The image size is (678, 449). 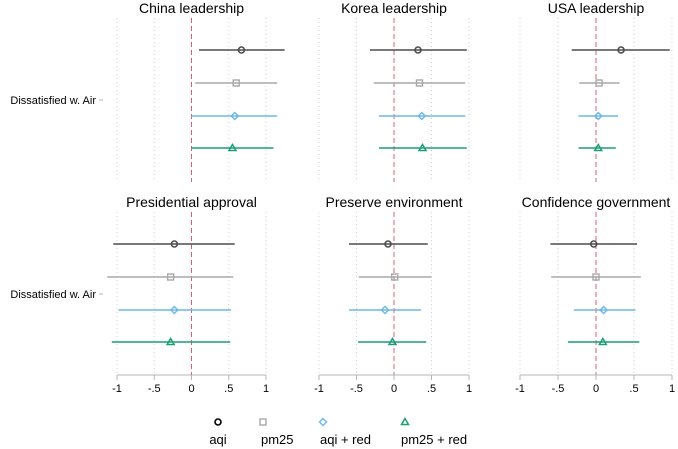 I want to click on legend-item-pm25: pm25, so click(x=276, y=432).